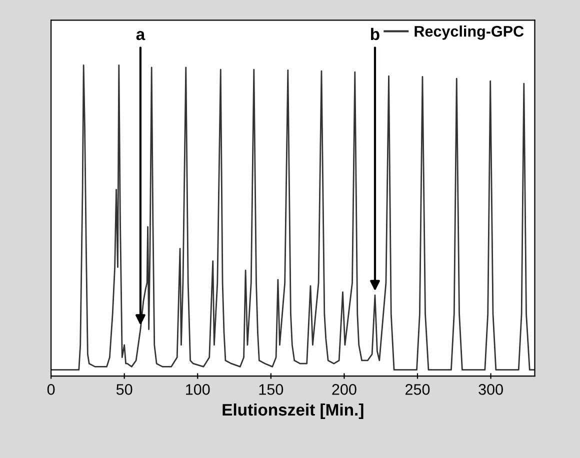  Describe the element at coordinates (198, 389) in the screenshot. I see `x-tick-label: 100` at that location.